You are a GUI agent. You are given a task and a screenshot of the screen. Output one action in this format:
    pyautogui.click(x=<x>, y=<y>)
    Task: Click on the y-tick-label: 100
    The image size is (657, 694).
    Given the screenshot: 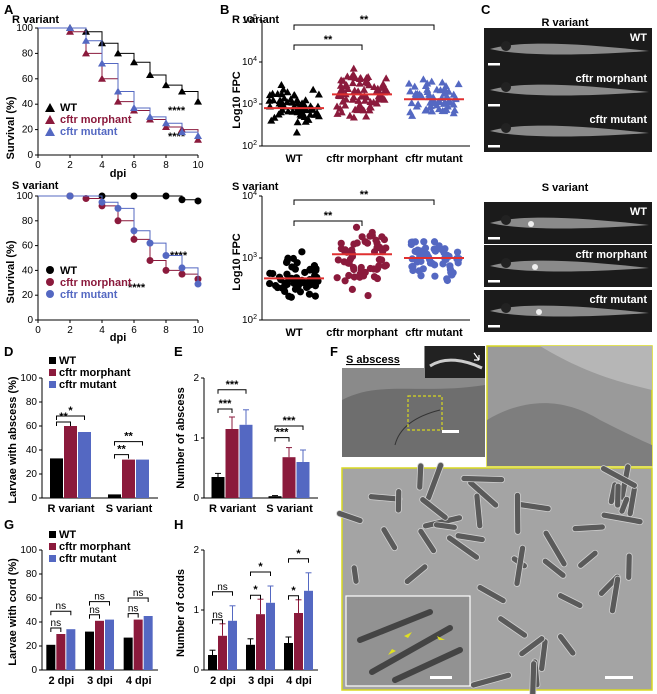 What is the action you would take?
    pyautogui.click(x=24, y=28)
    